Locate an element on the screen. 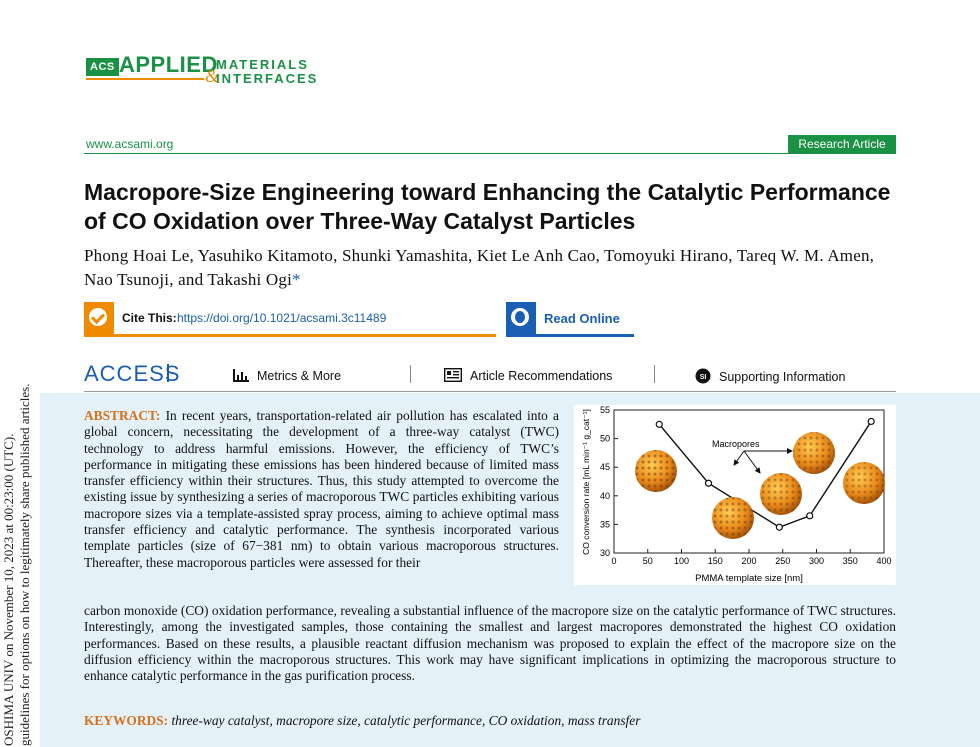  x-tick-label: 350 is located at coordinates (850, 561).